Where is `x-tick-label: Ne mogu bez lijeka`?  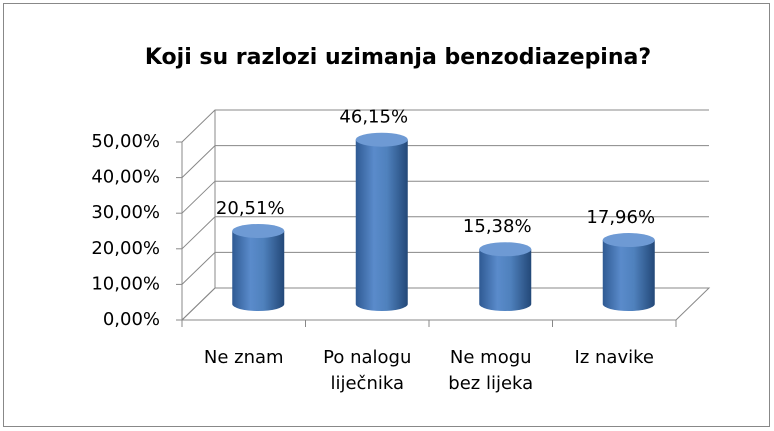
x-tick-label: Ne mogu bez lijeka is located at coordinates (491, 370).